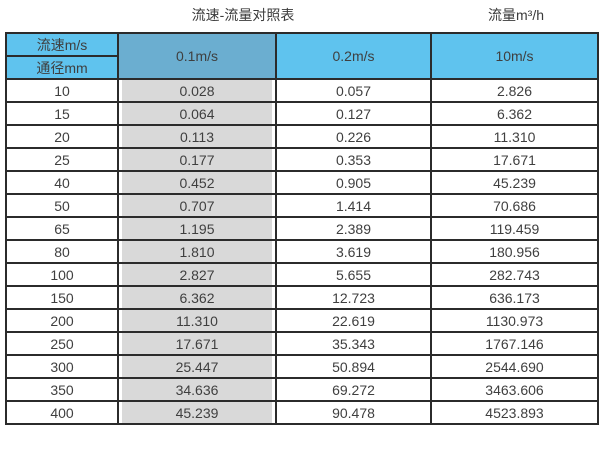  I want to click on table-row: 300 25.447 50.894 2544.690, so click(302, 366).